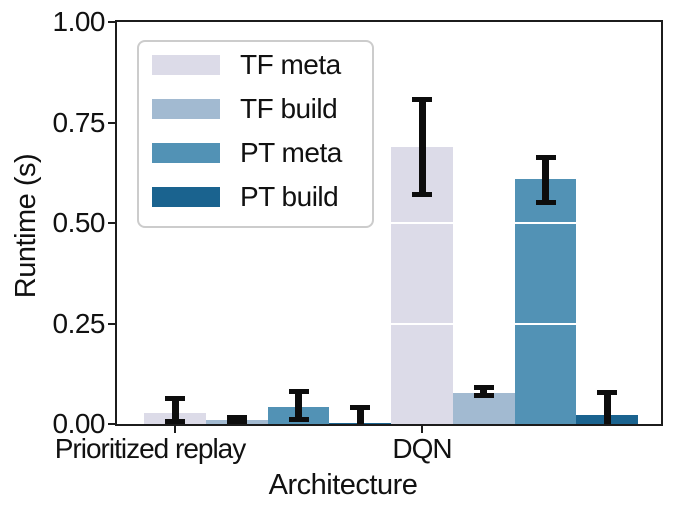 This screenshot has height=509, width=677. Describe the element at coordinates (343, 485) in the screenshot. I see `x-axis-label: Architecture` at that location.